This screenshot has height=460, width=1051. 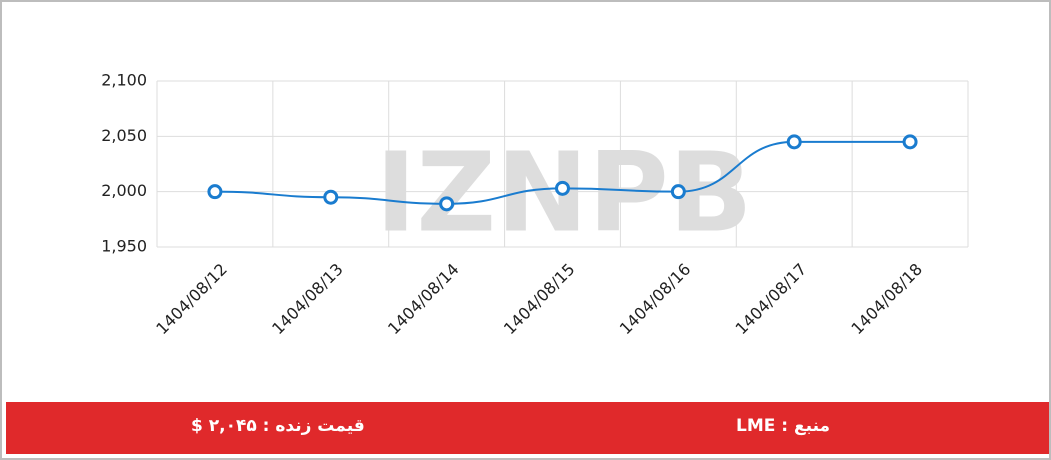 I want to click on source: منبع : LME, so click(x=783, y=426).